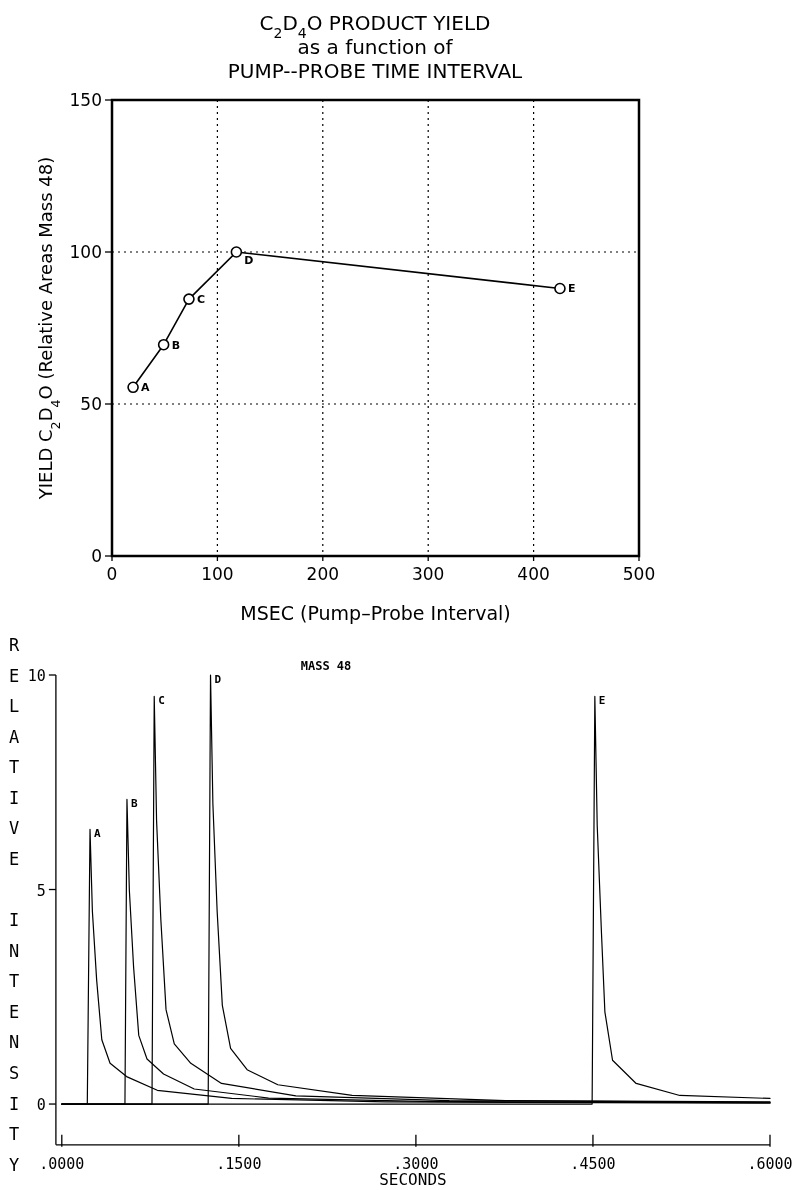 The image size is (794, 1190). What do you see at coordinates (533, 574) in the screenshot?
I see `x-tick-label: 400` at bounding box center [533, 574].